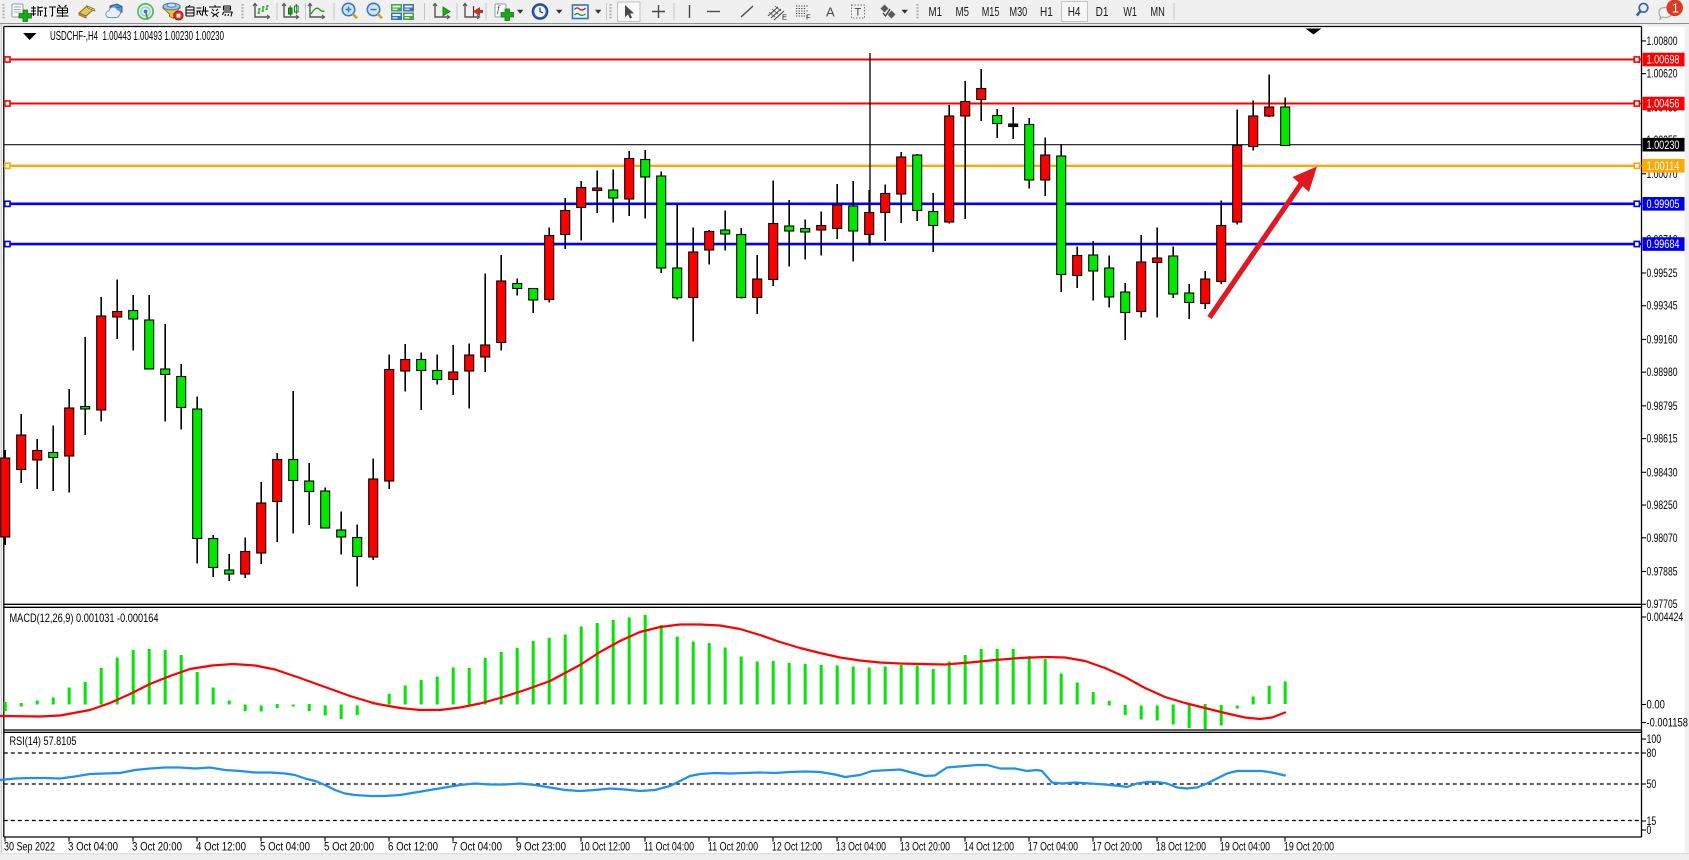  Describe the element at coordinates (1652, 821) in the screenshot. I see `svg-text: 15` at that location.